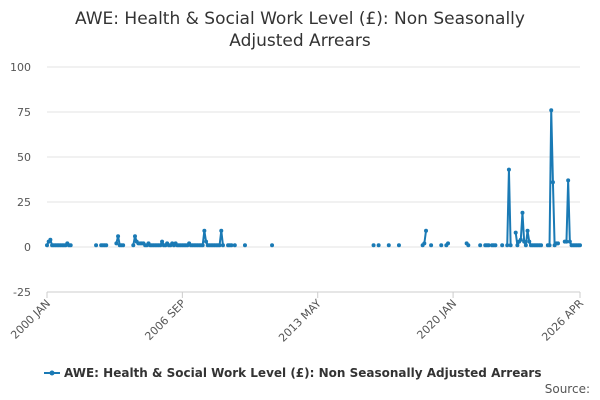 The height and width of the screenshot is (400, 600). What do you see at coordinates (24, 202) in the screenshot?
I see `y-tick-label: 25` at bounding box center [24, 202].